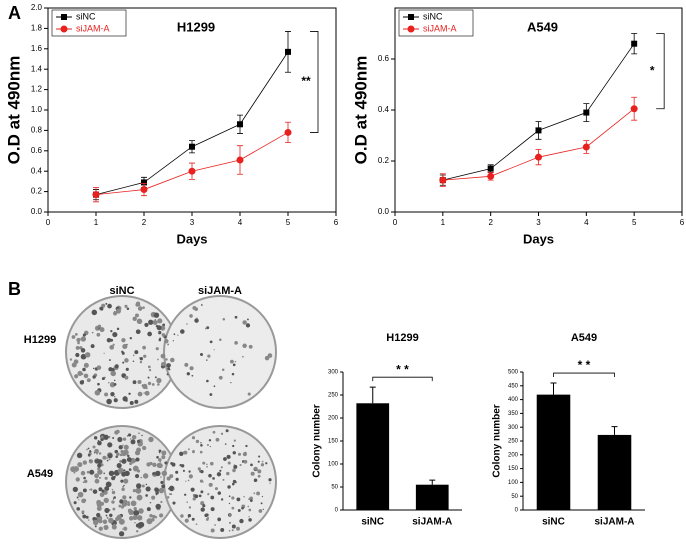 The image size is (686, 549). I want to click on y-axis-label: O.D at 490nm, so click(13, 110).